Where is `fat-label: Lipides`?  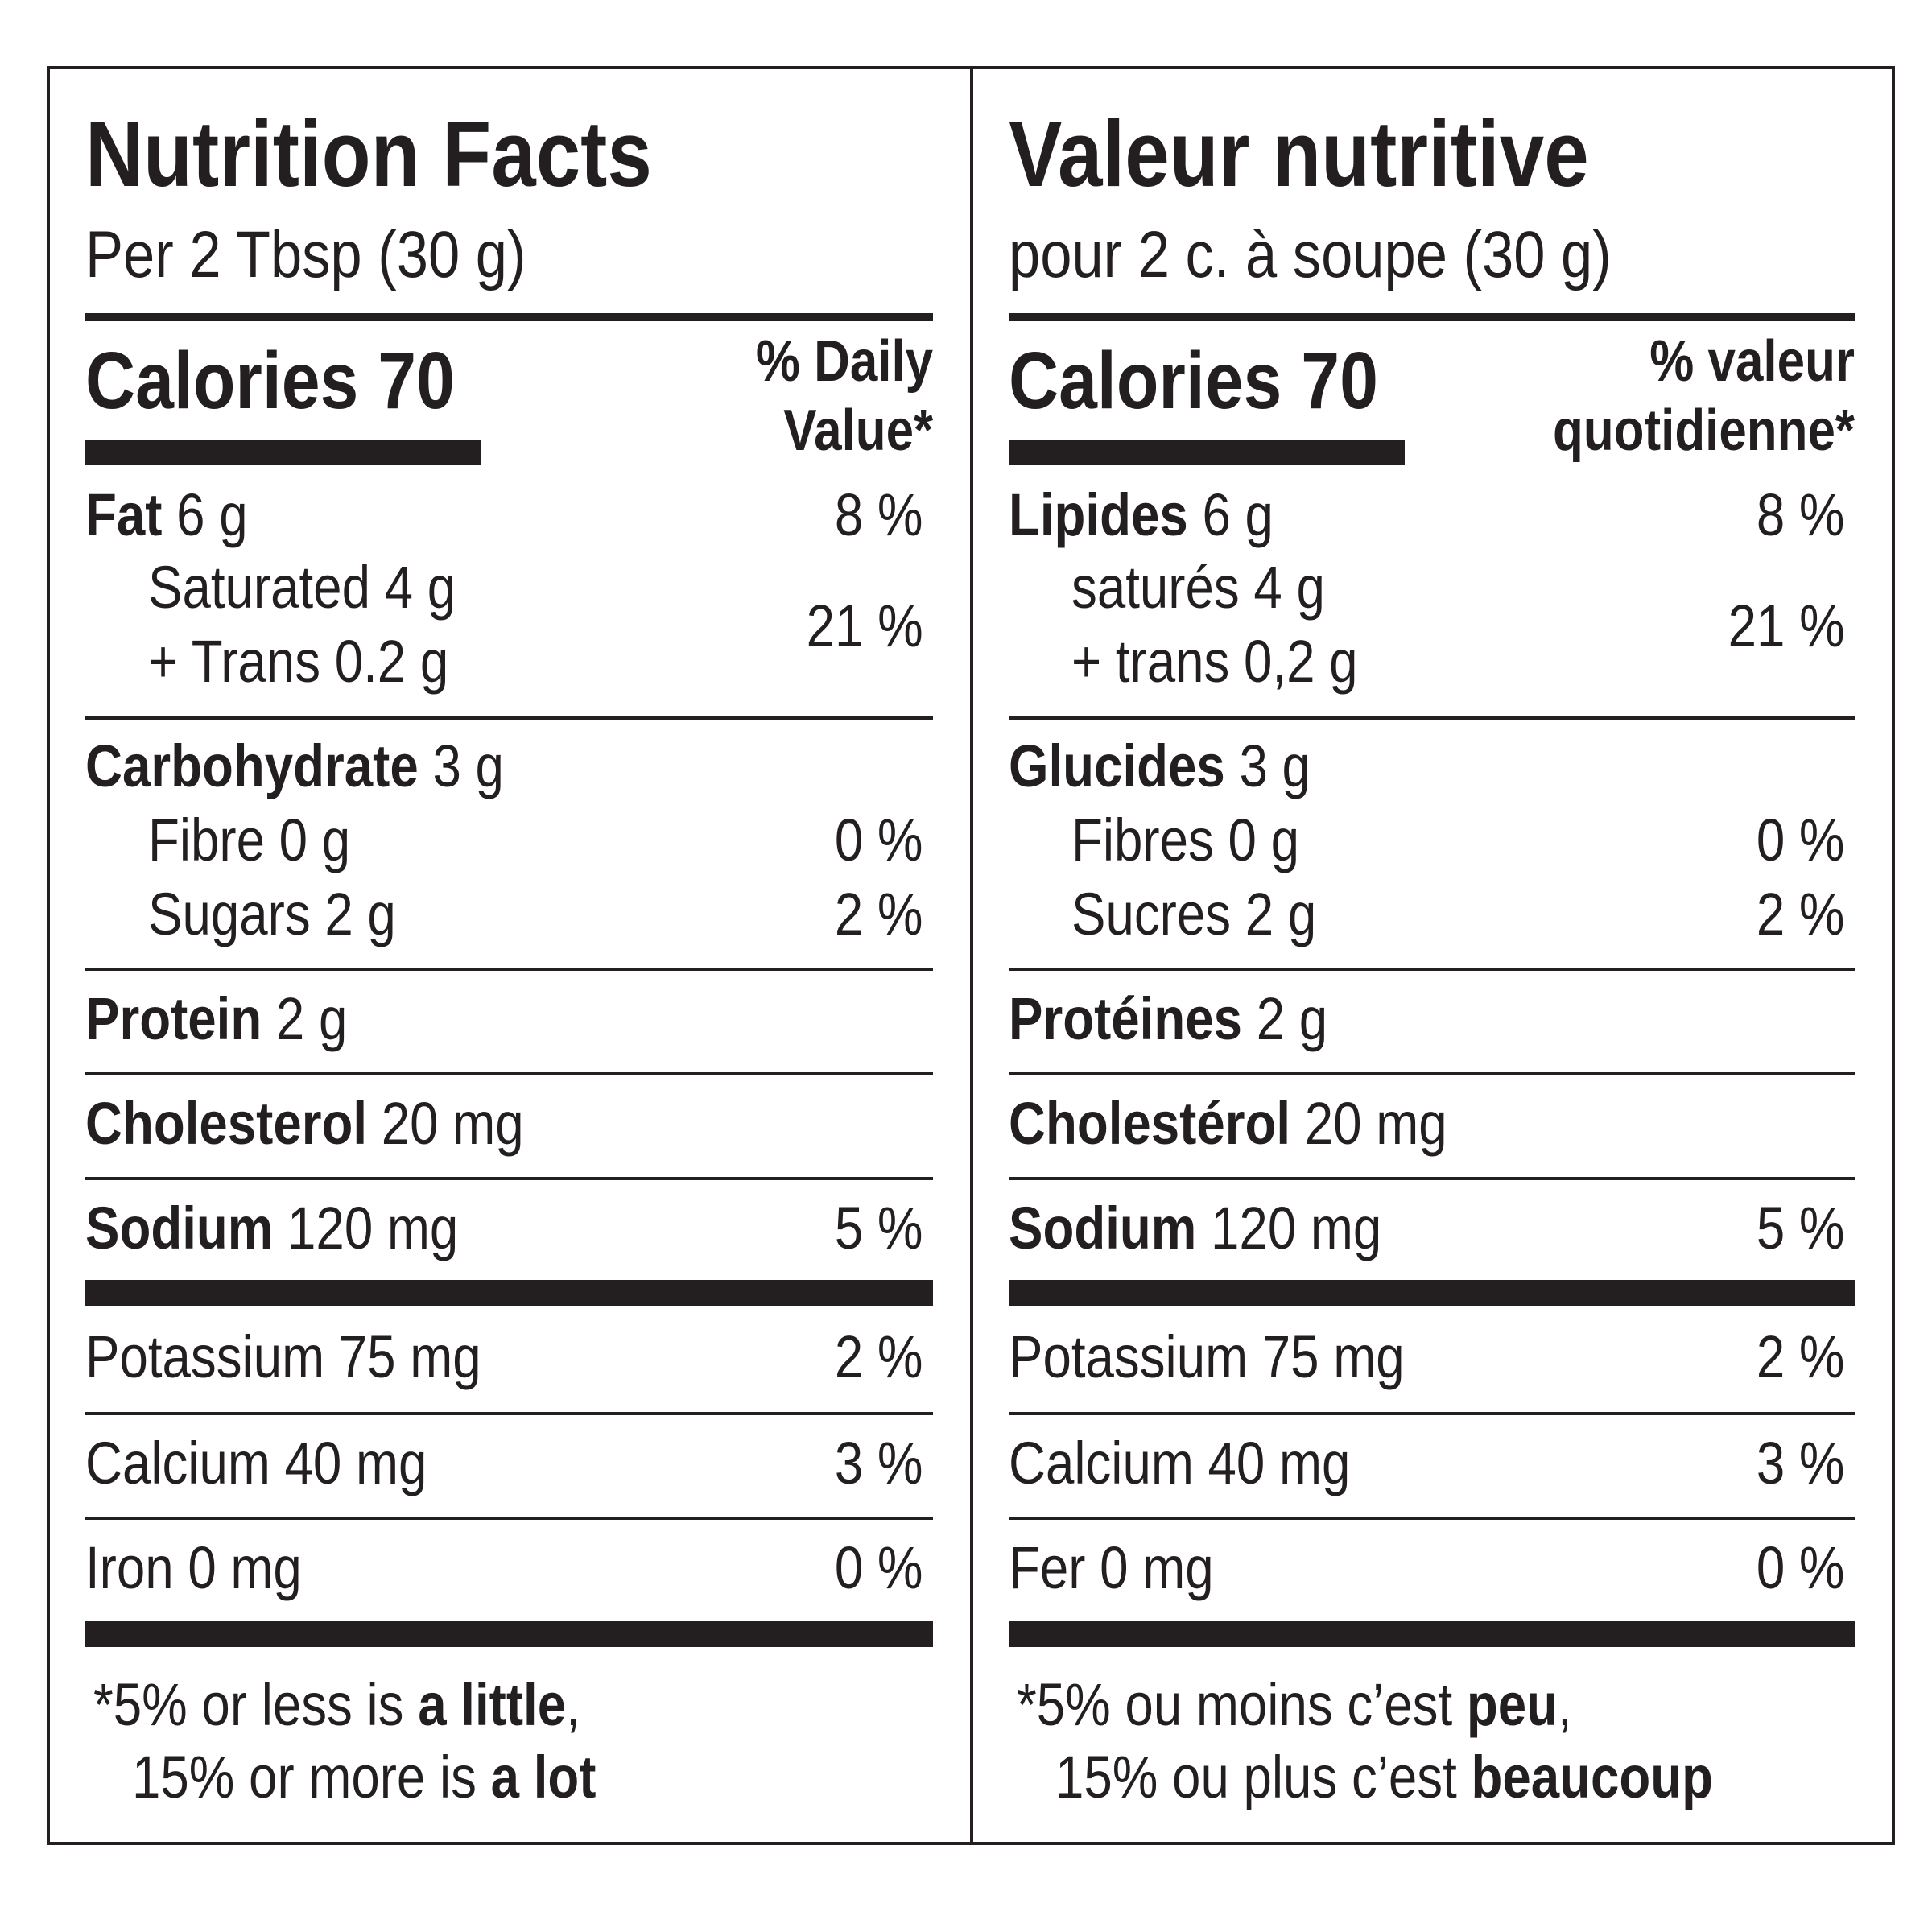
fat-label: Lipides is located at coordinates (1098, 514).